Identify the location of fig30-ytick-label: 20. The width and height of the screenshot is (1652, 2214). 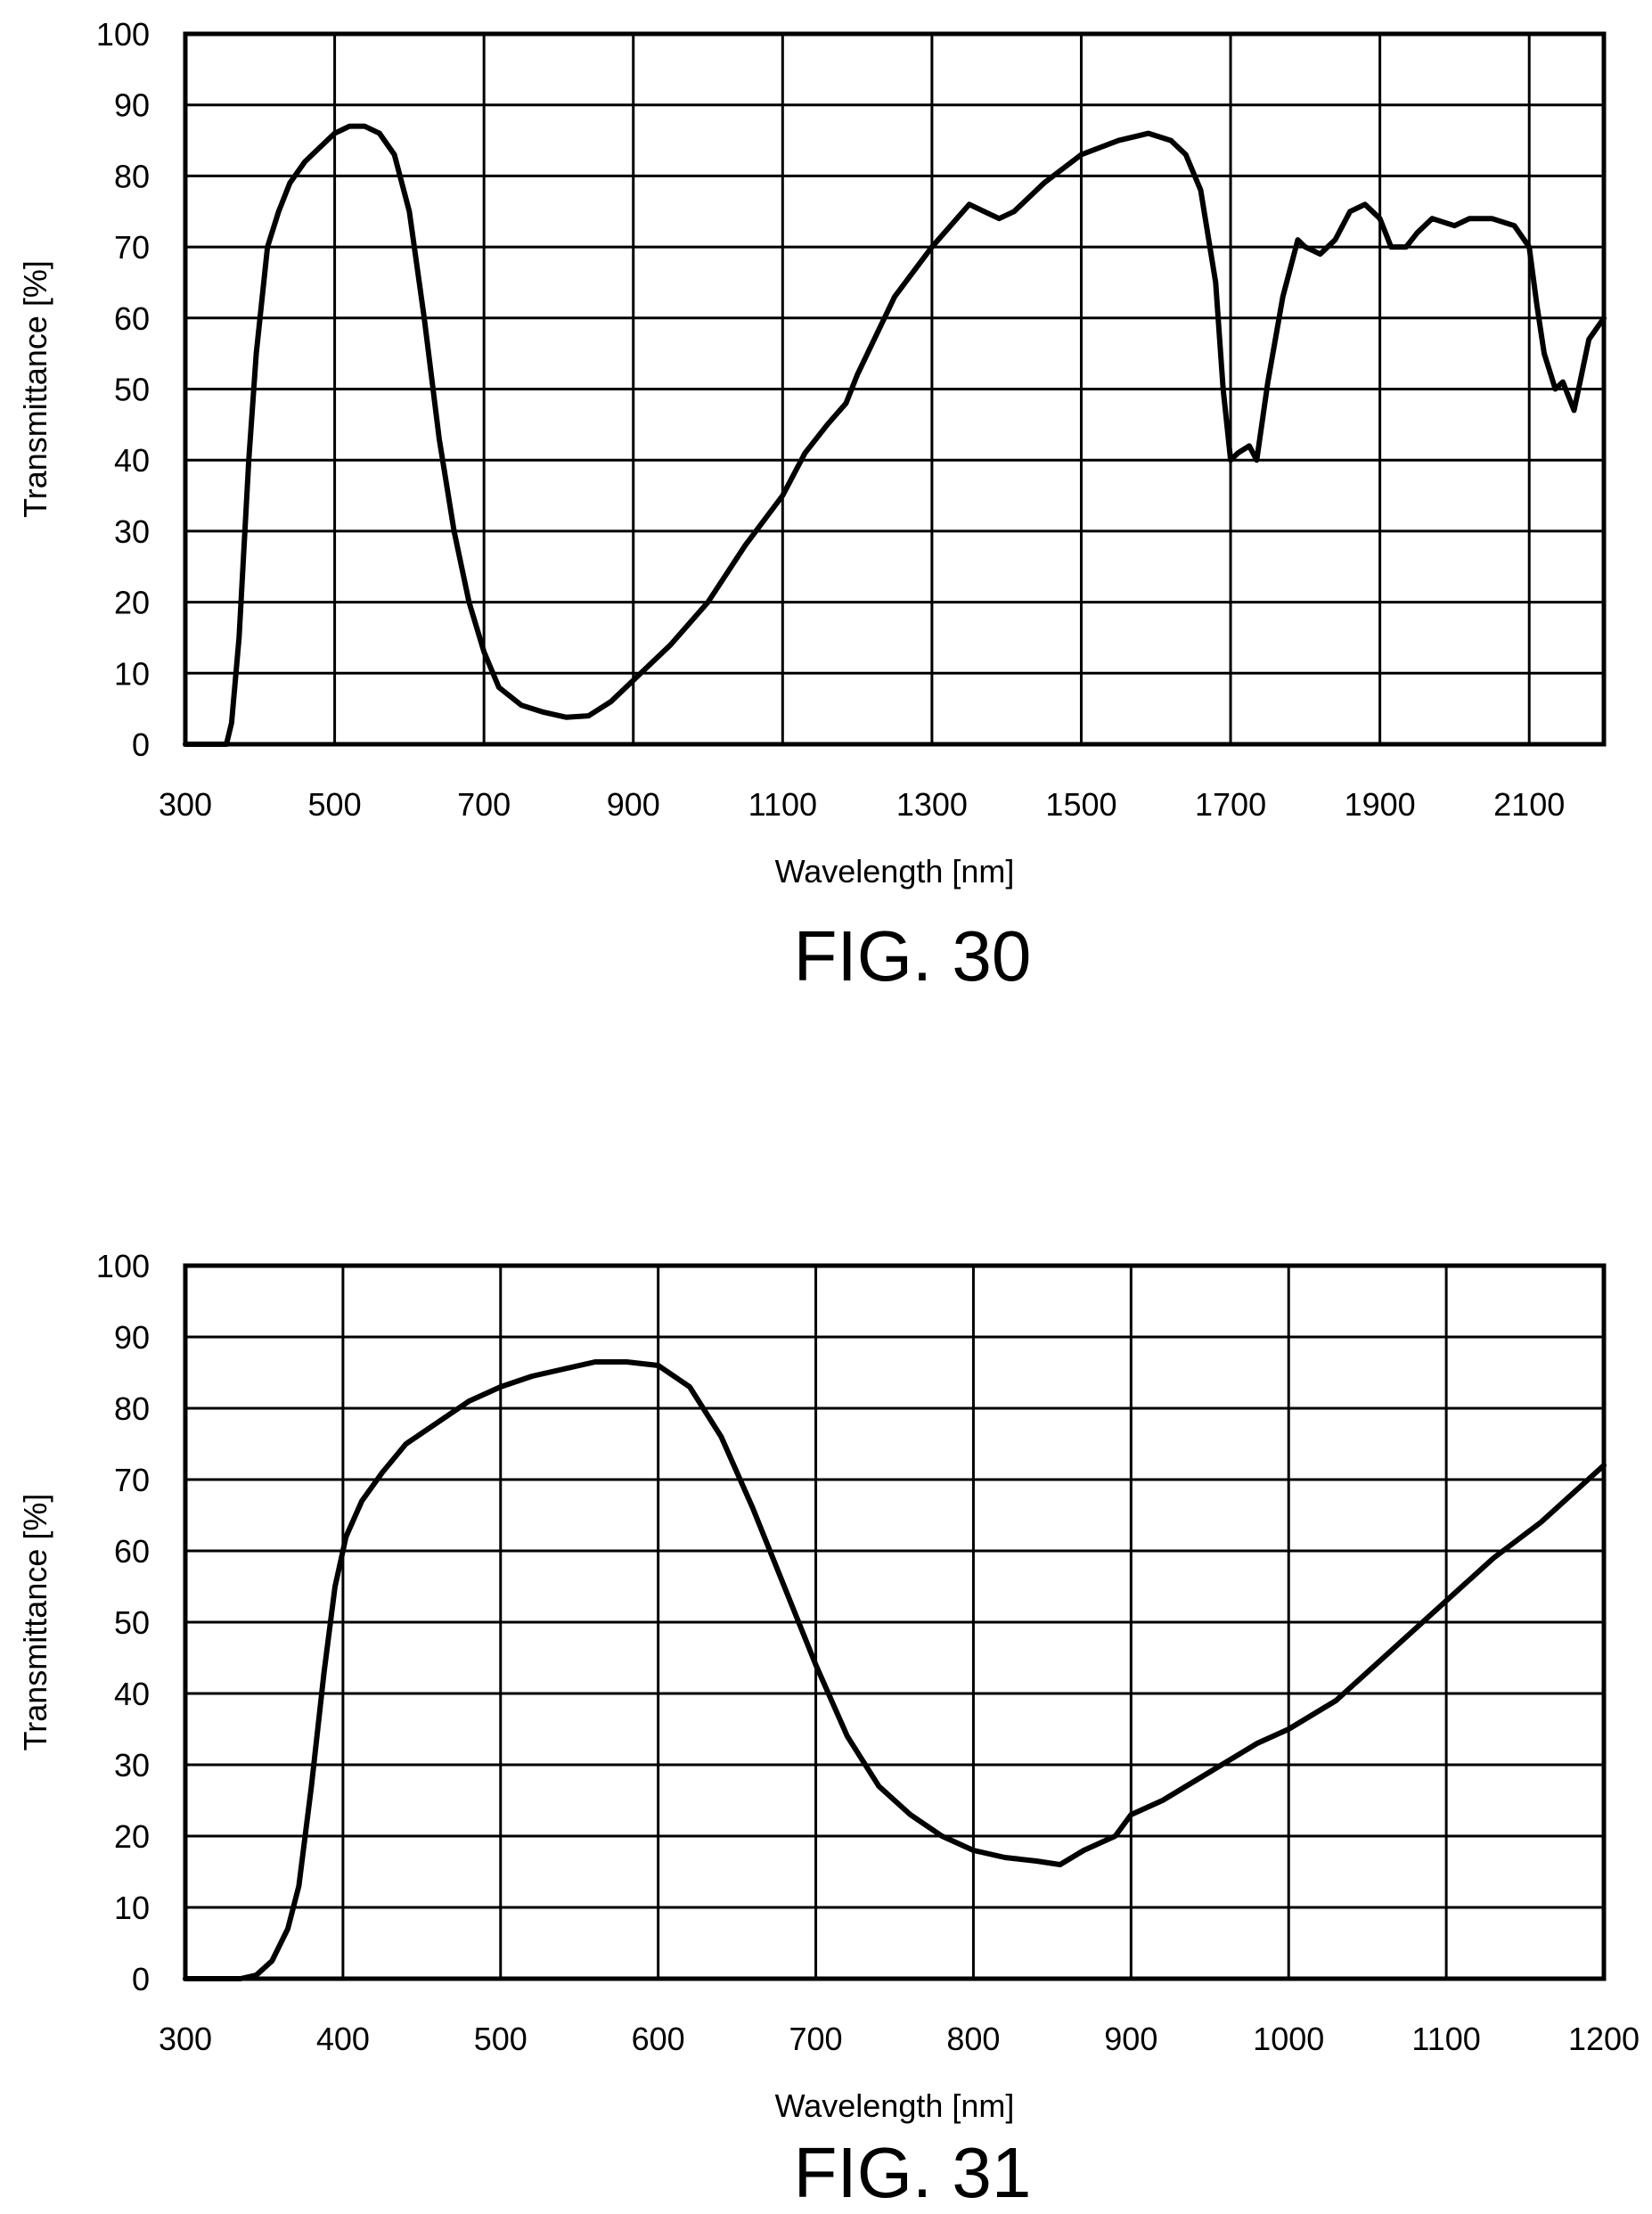
(132, 603).